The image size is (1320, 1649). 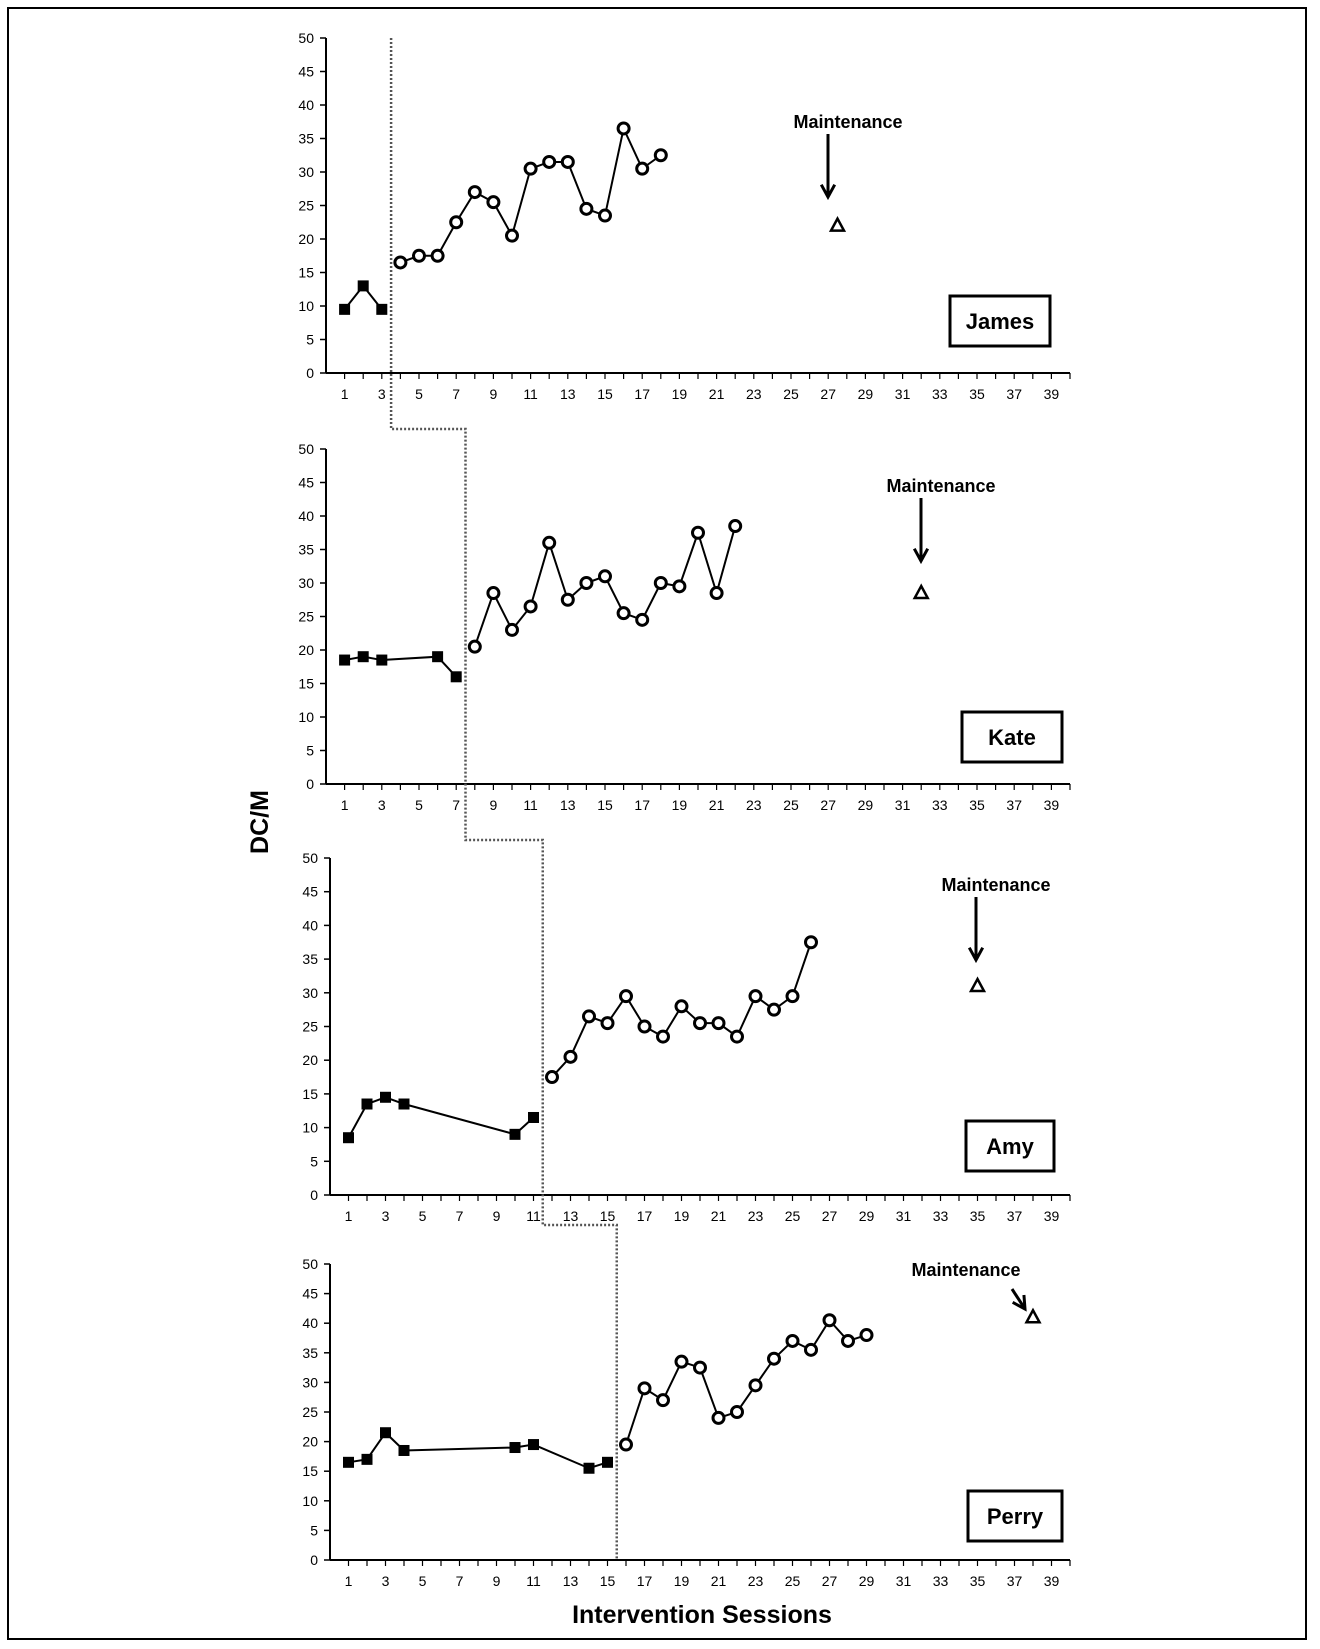 I want to click on participant-name: James, so click(x=1000, y=321).